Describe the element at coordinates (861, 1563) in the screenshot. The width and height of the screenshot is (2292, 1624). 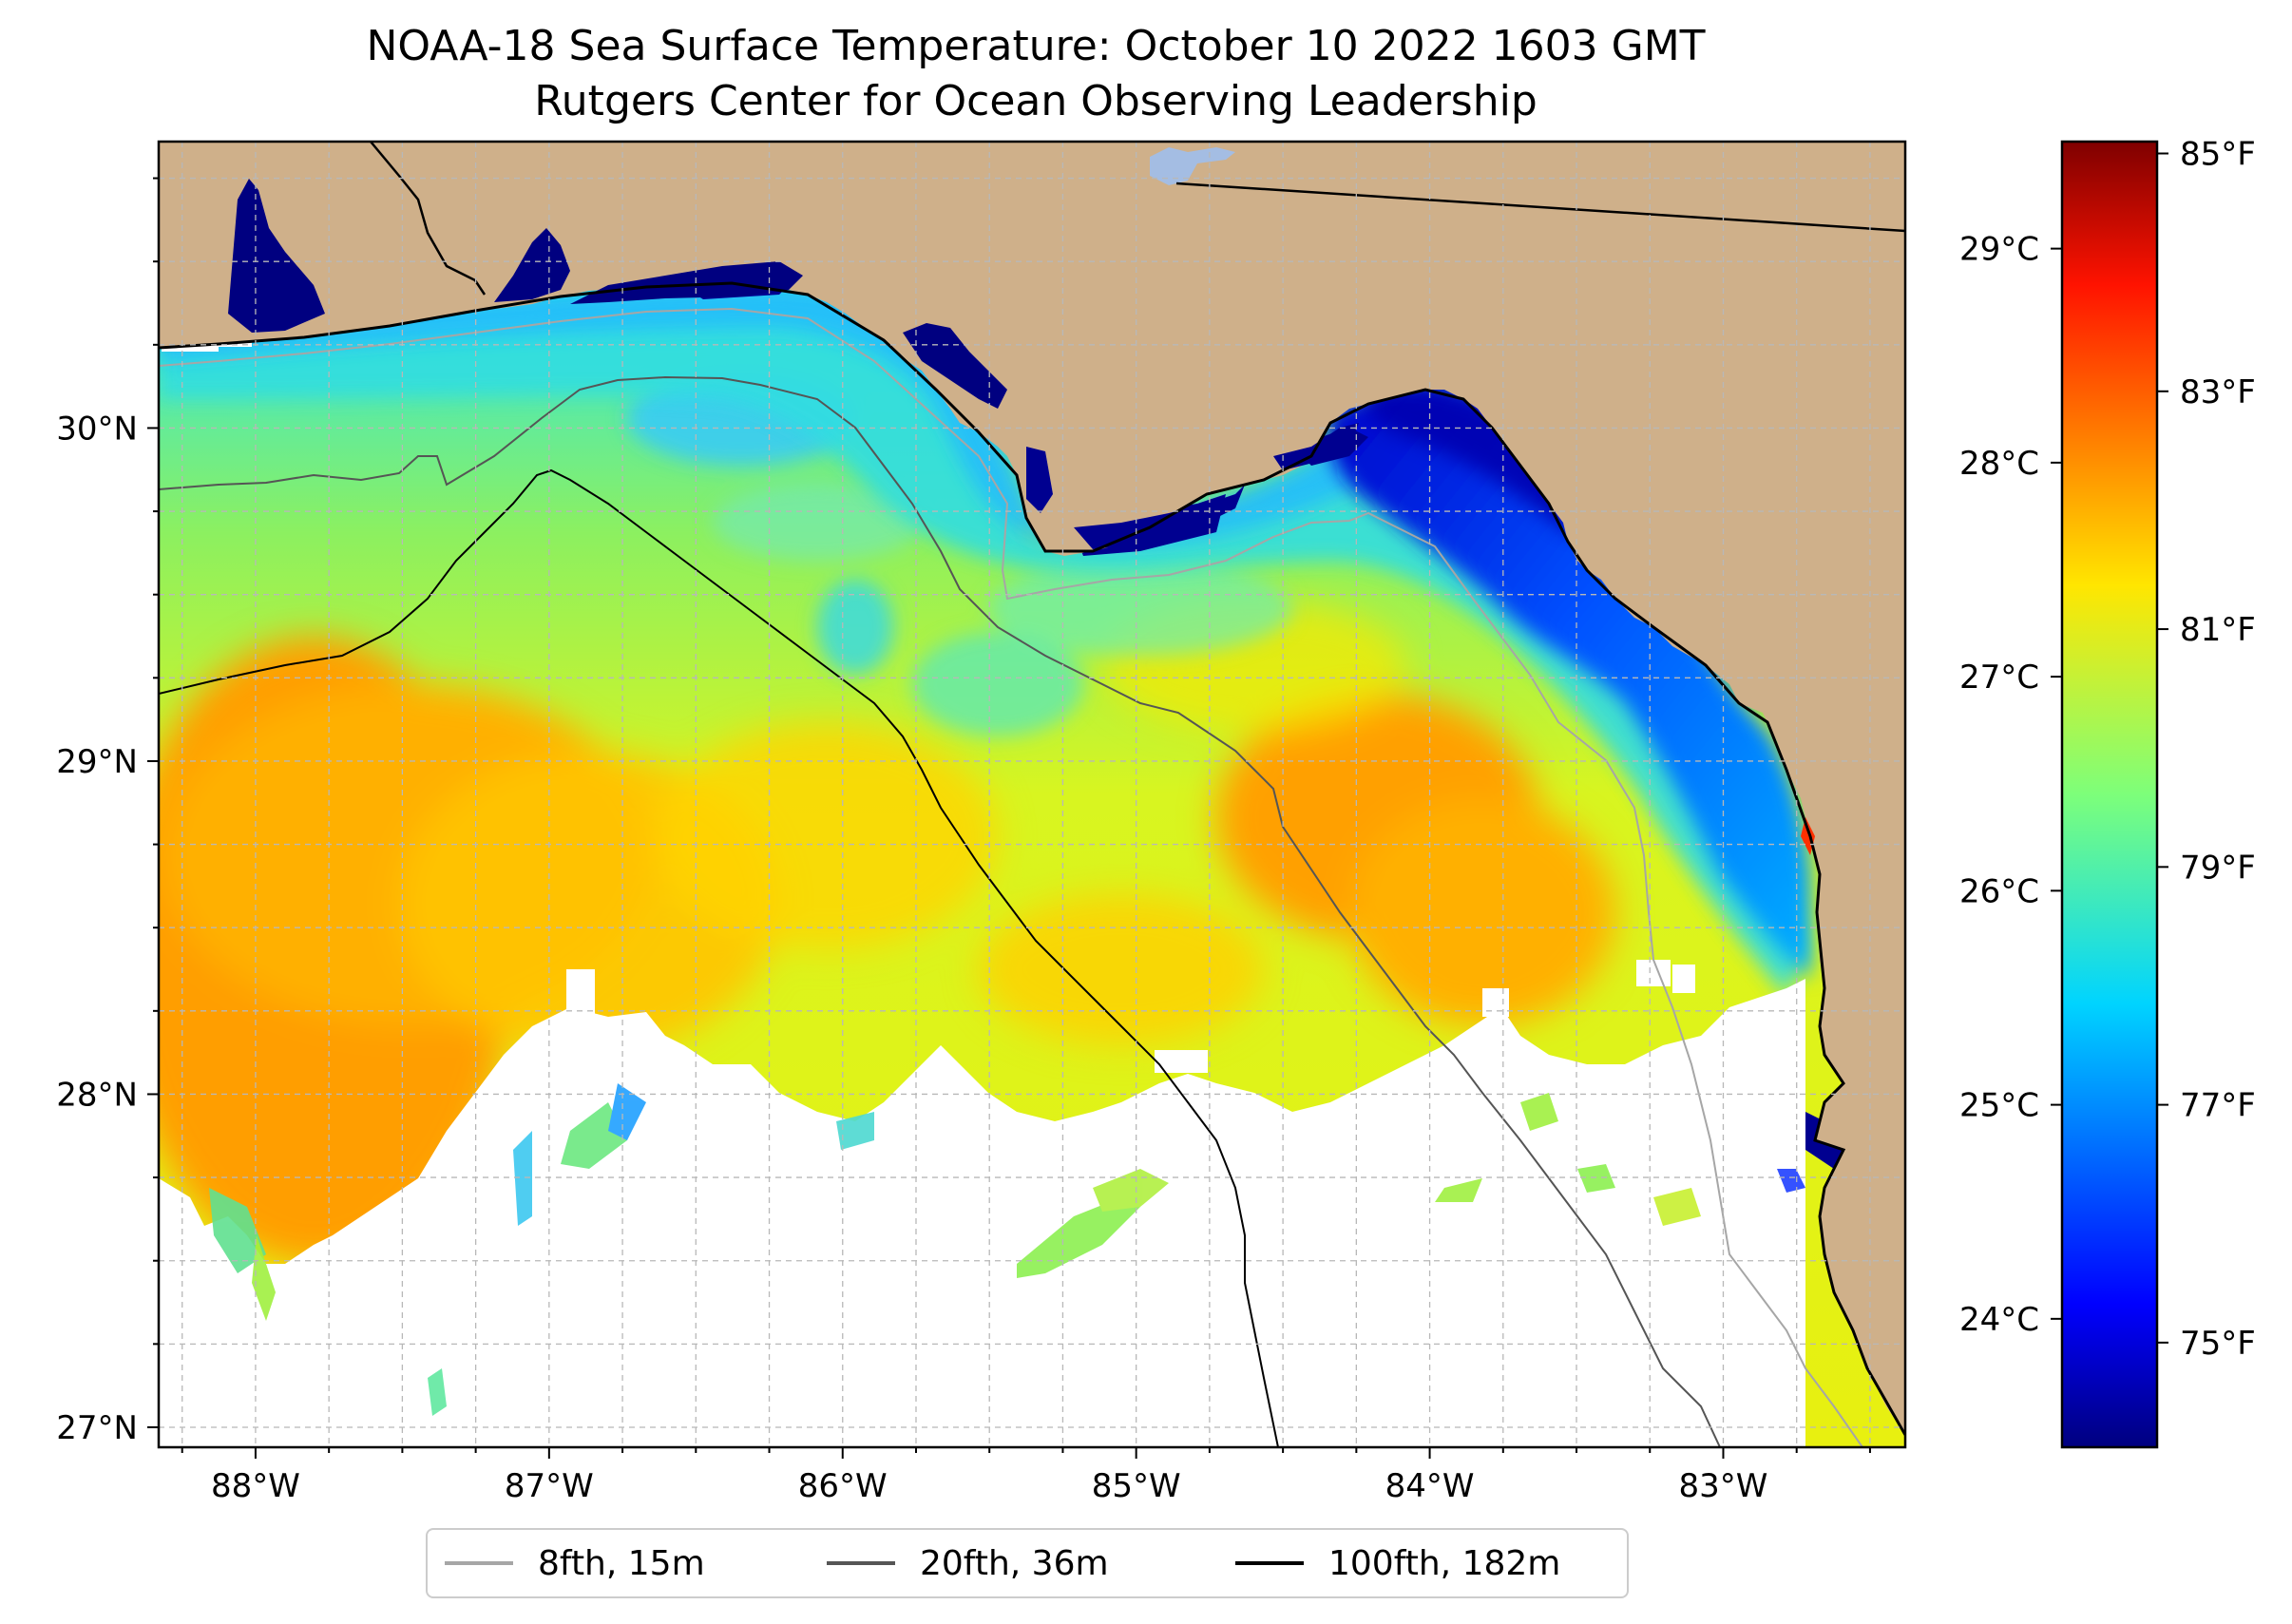
I see `legend-swatch-20fth` at that location.